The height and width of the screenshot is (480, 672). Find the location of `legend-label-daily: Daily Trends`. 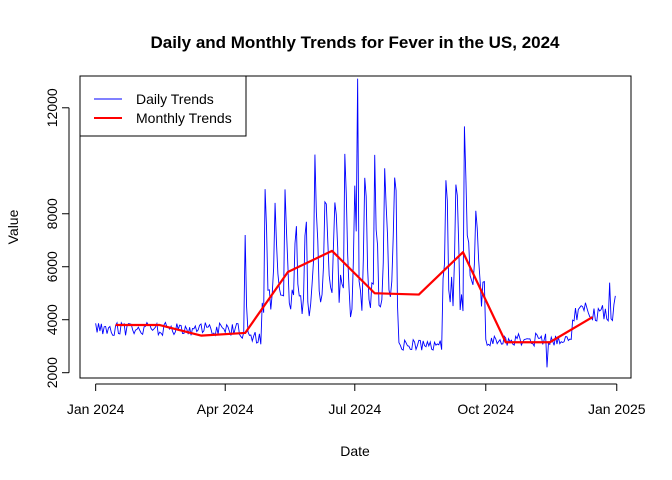

legend-label-daily: Daily Trends is located at coordinates (175, 99).